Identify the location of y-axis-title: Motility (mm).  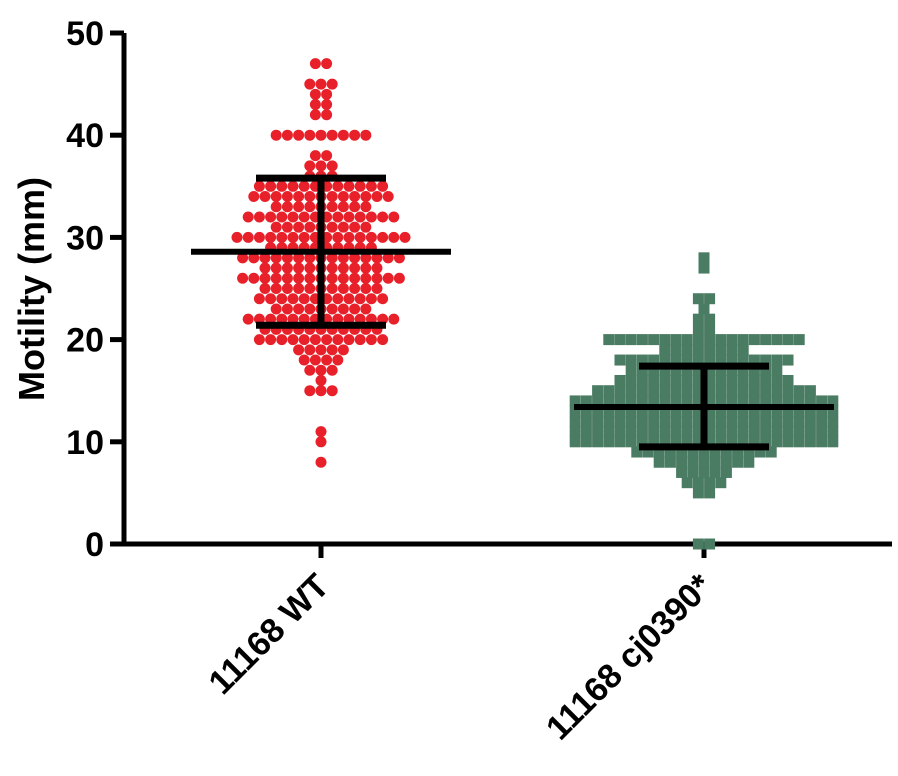
(31, 289).